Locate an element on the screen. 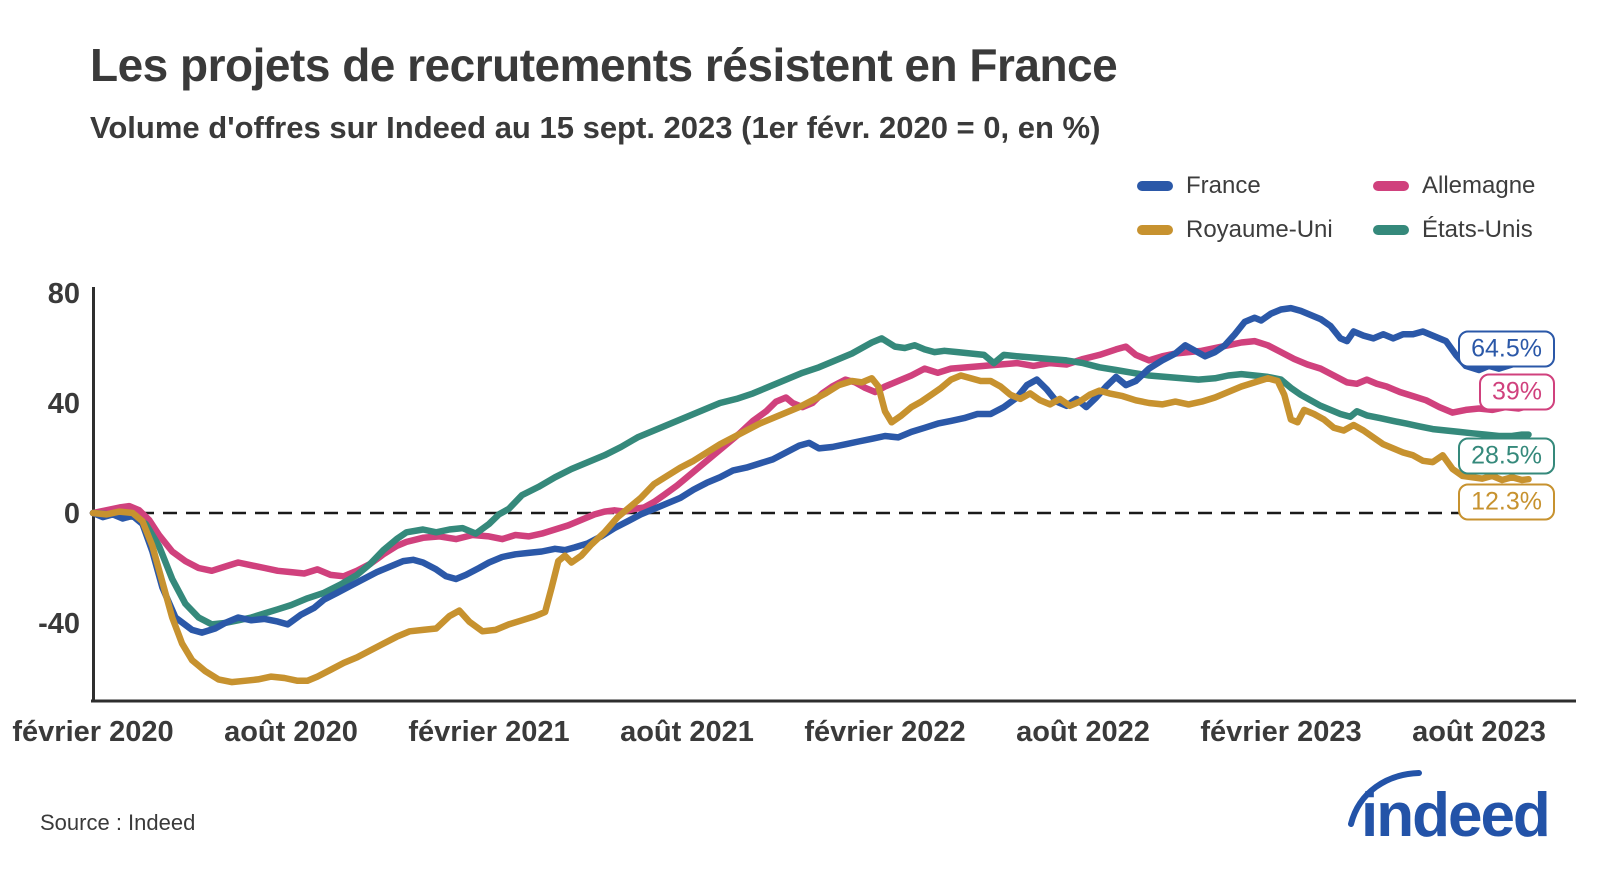 The height and width of the screenshot is (873, 1600). y-tick-label: 80 is located at coordinates (64, 294).